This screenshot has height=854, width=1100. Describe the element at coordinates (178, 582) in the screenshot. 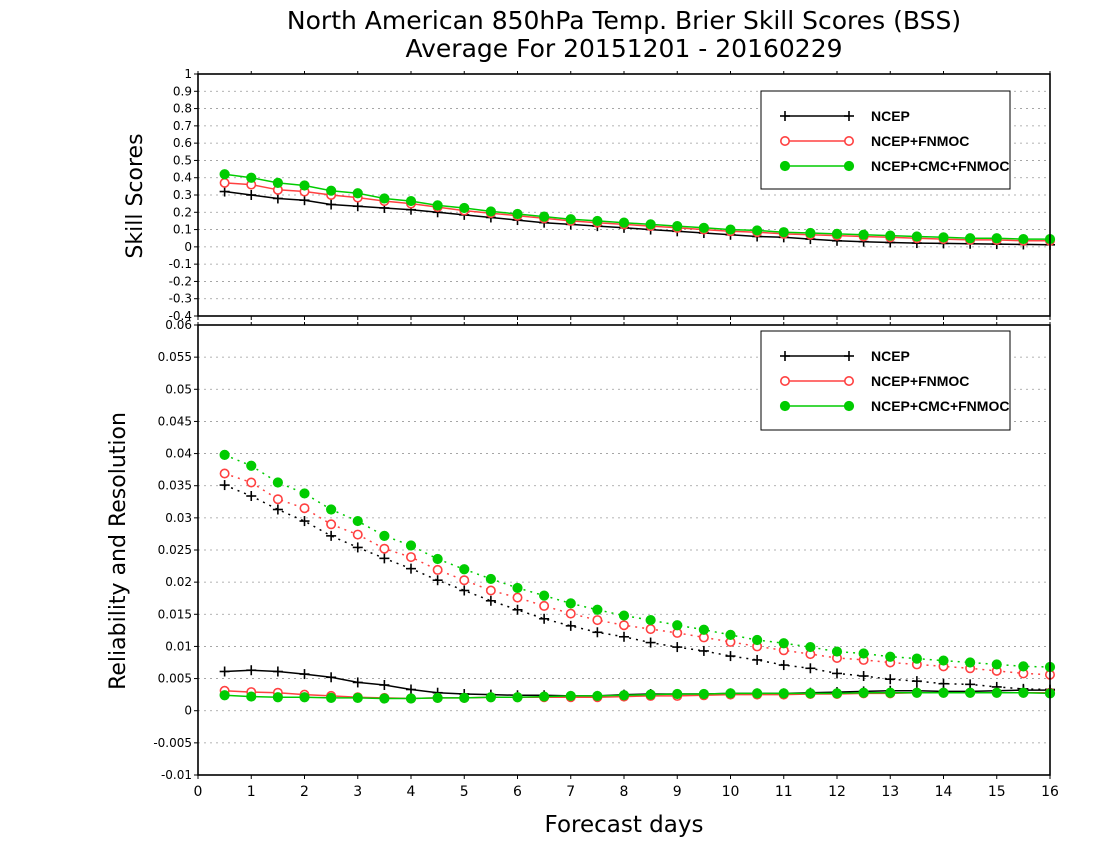

I see `y-tick-label: 0.02` at that location.